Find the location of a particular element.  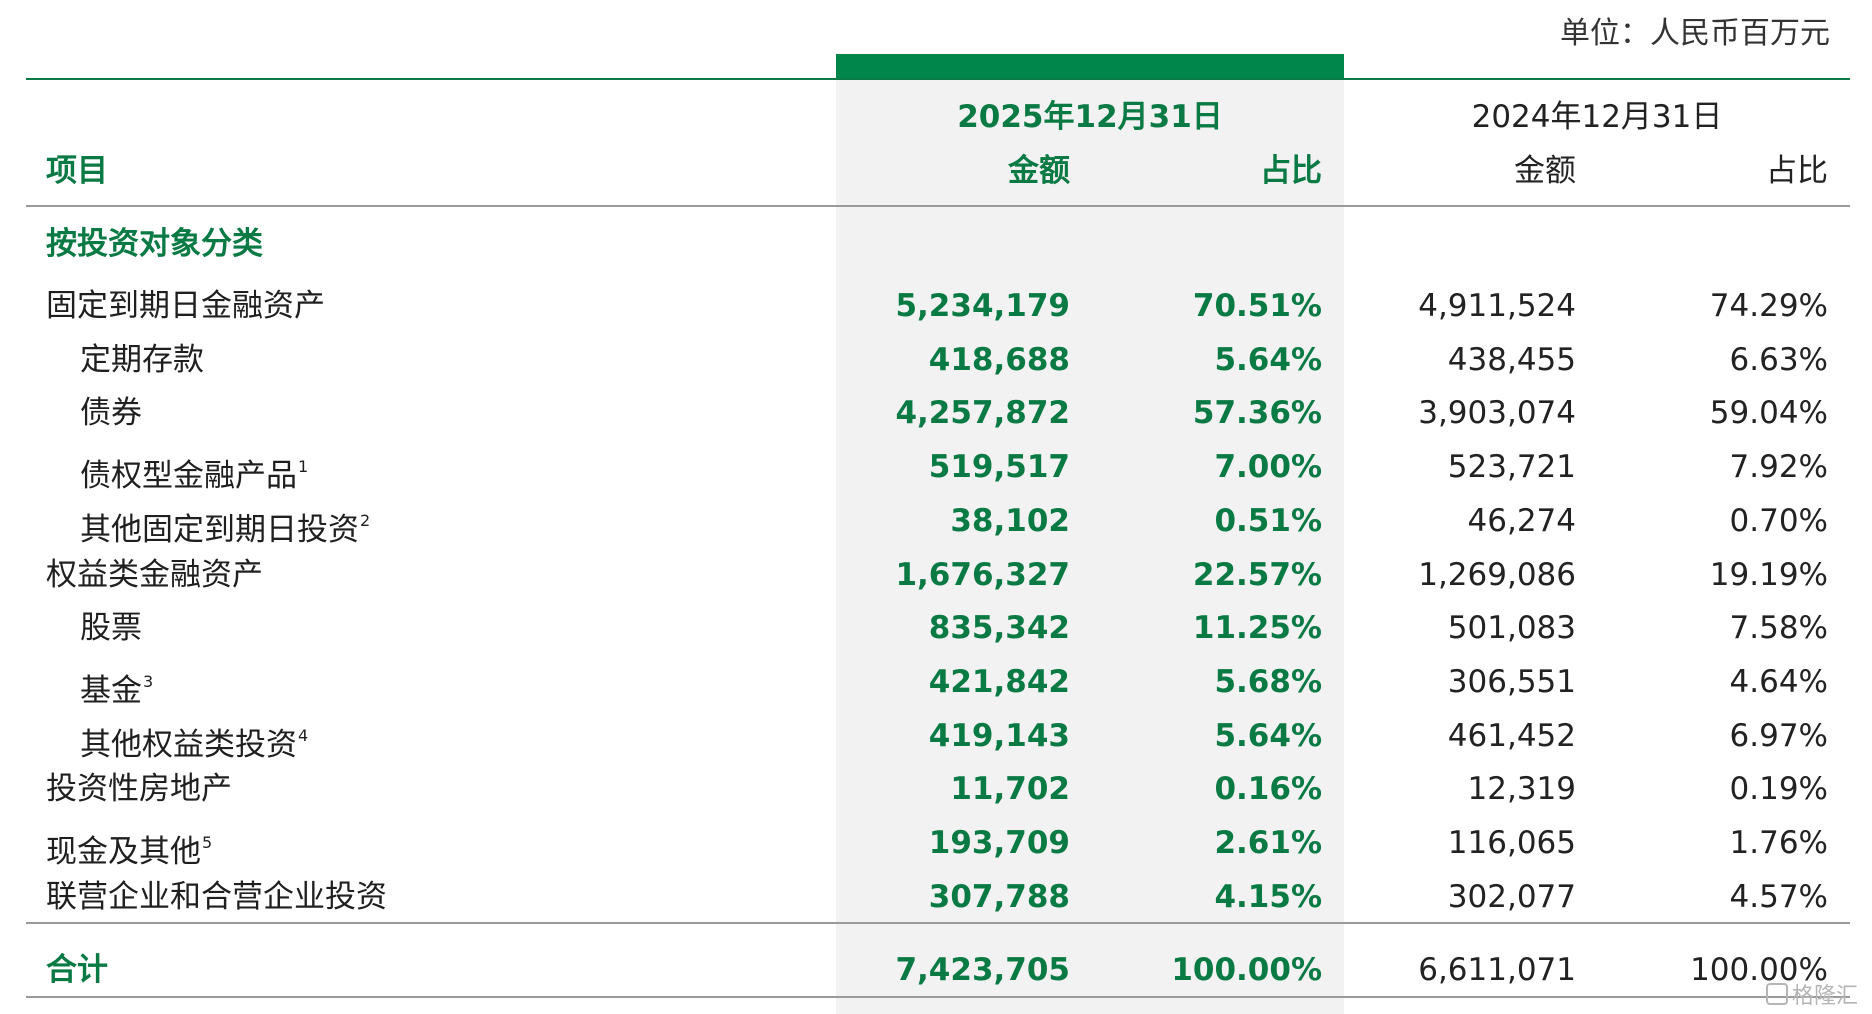

previous-ratio-cell: 0.70% is located at coordinates (1778, 521).